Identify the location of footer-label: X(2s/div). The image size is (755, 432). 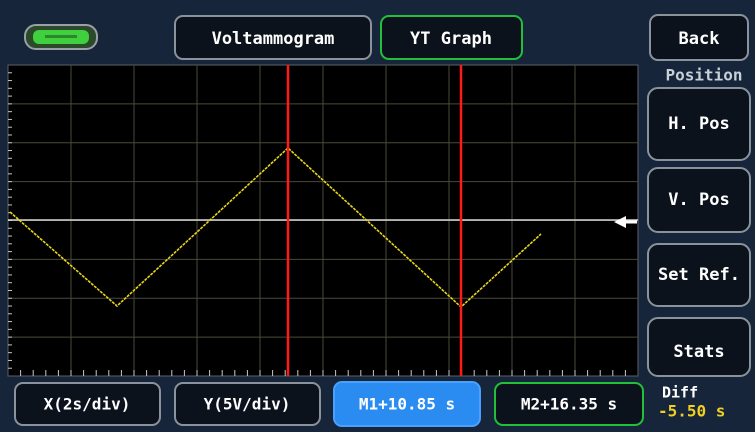
(87, 404).